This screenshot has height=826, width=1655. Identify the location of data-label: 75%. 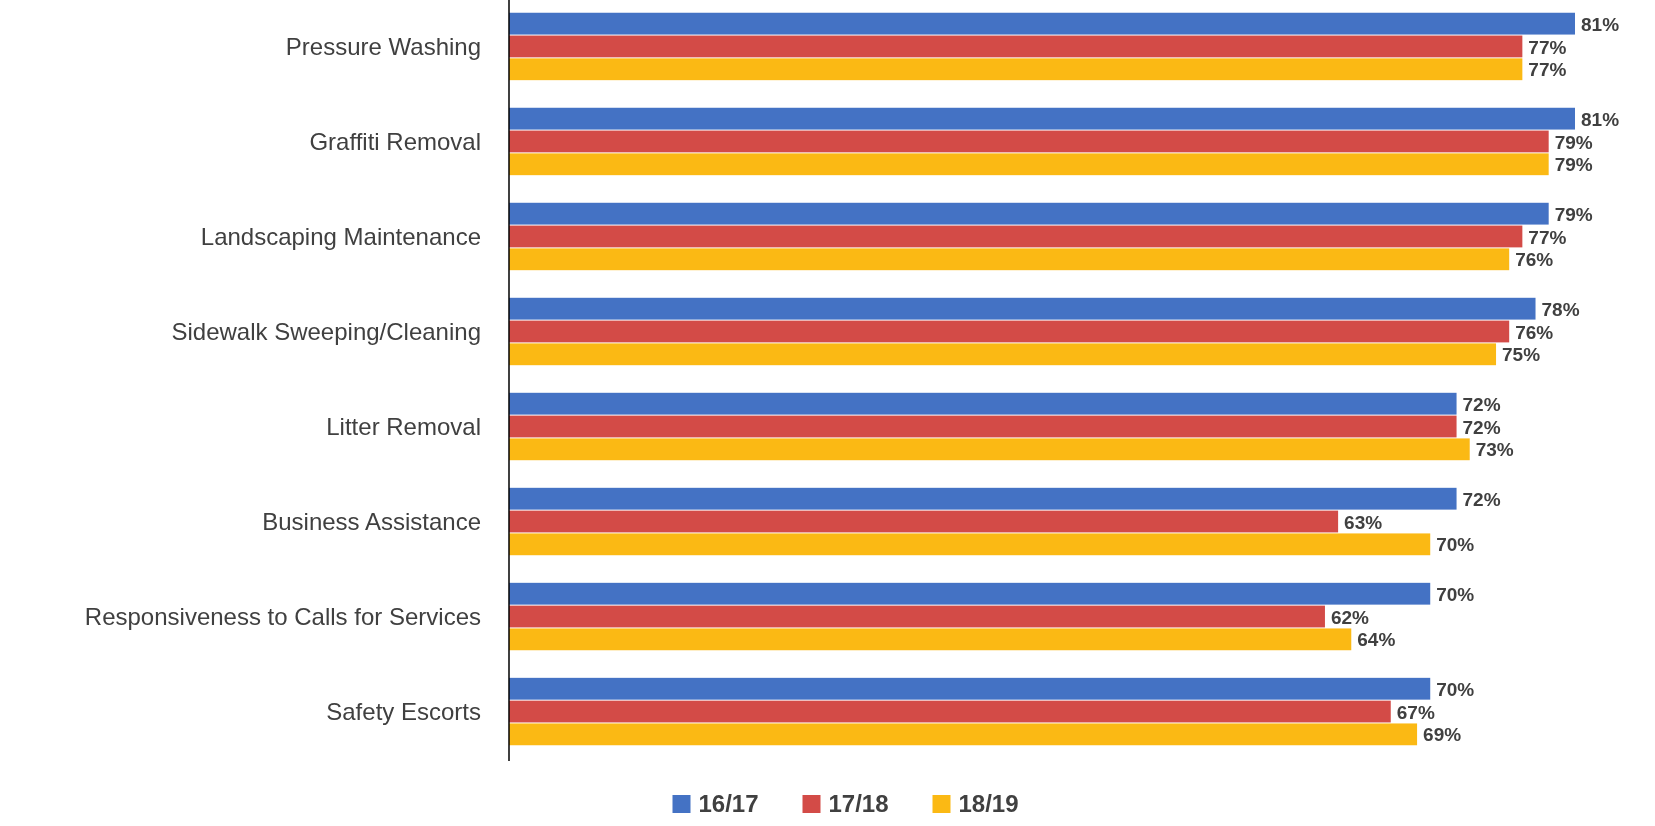
(1521, 355).